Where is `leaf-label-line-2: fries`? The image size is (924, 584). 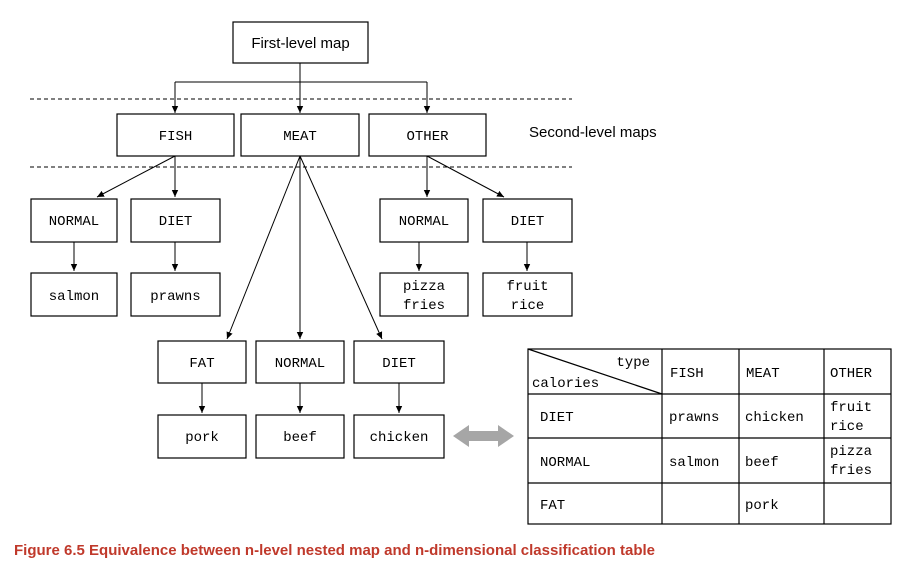 leaf-label-line-2: fries is located at coordinates (424, 306).